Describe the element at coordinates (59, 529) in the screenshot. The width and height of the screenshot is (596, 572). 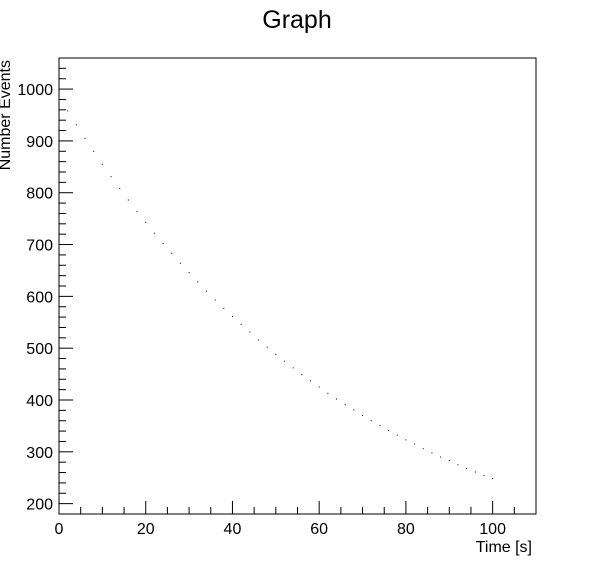
I see `x-tick-label: 0` at that location.